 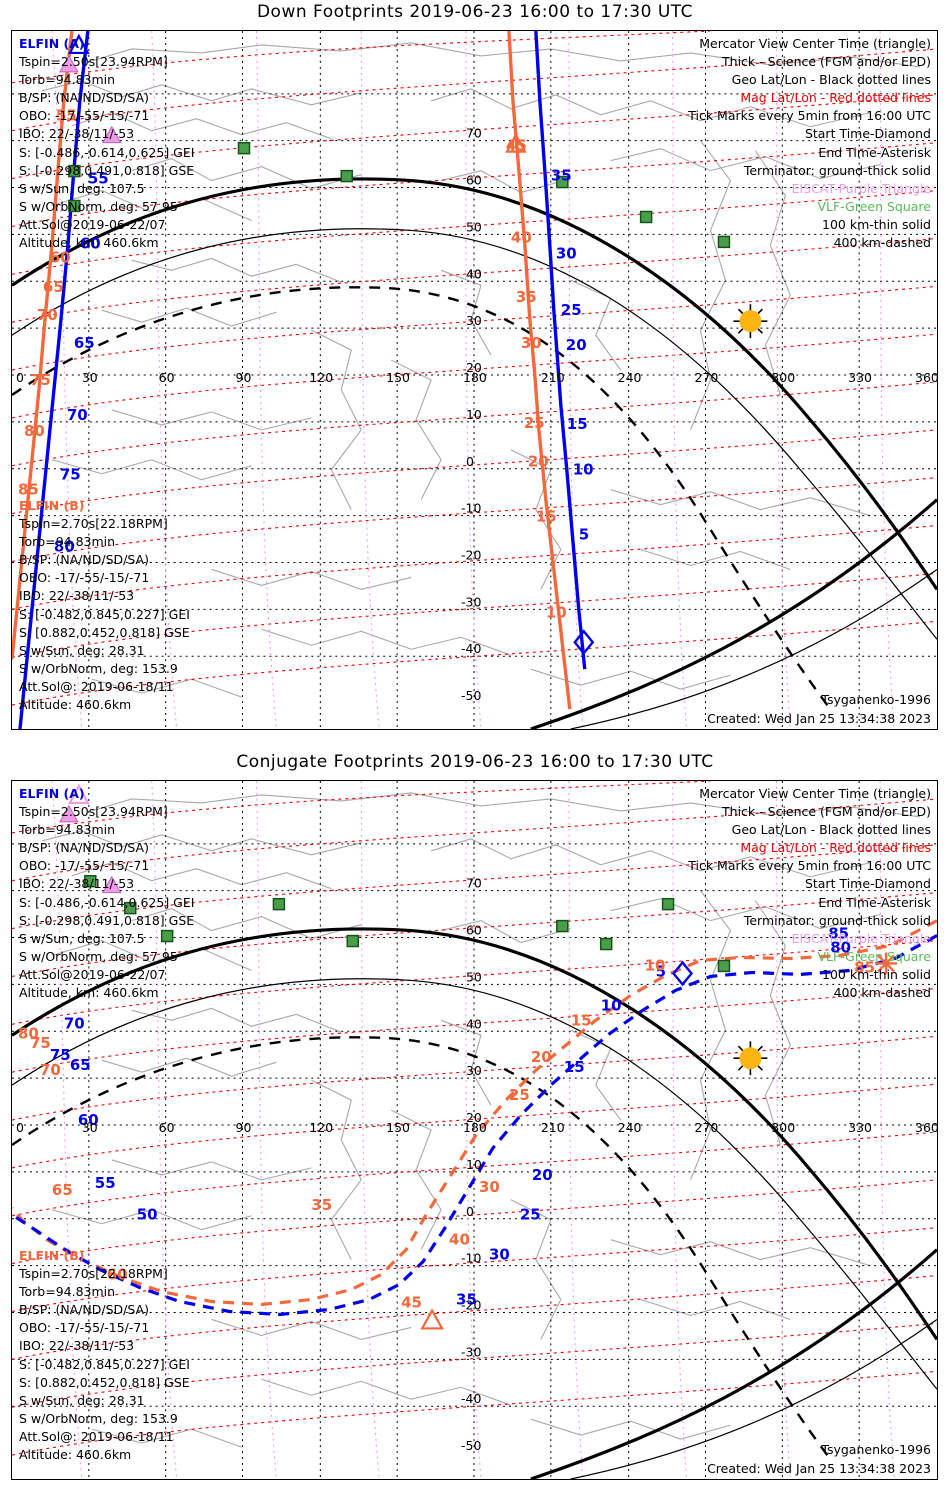 What do you see at coordinates (861, 188) in the screenshot?
I see `legend-line-8: EISCAT-Purple Triangle` at bounding box center [861, 188].